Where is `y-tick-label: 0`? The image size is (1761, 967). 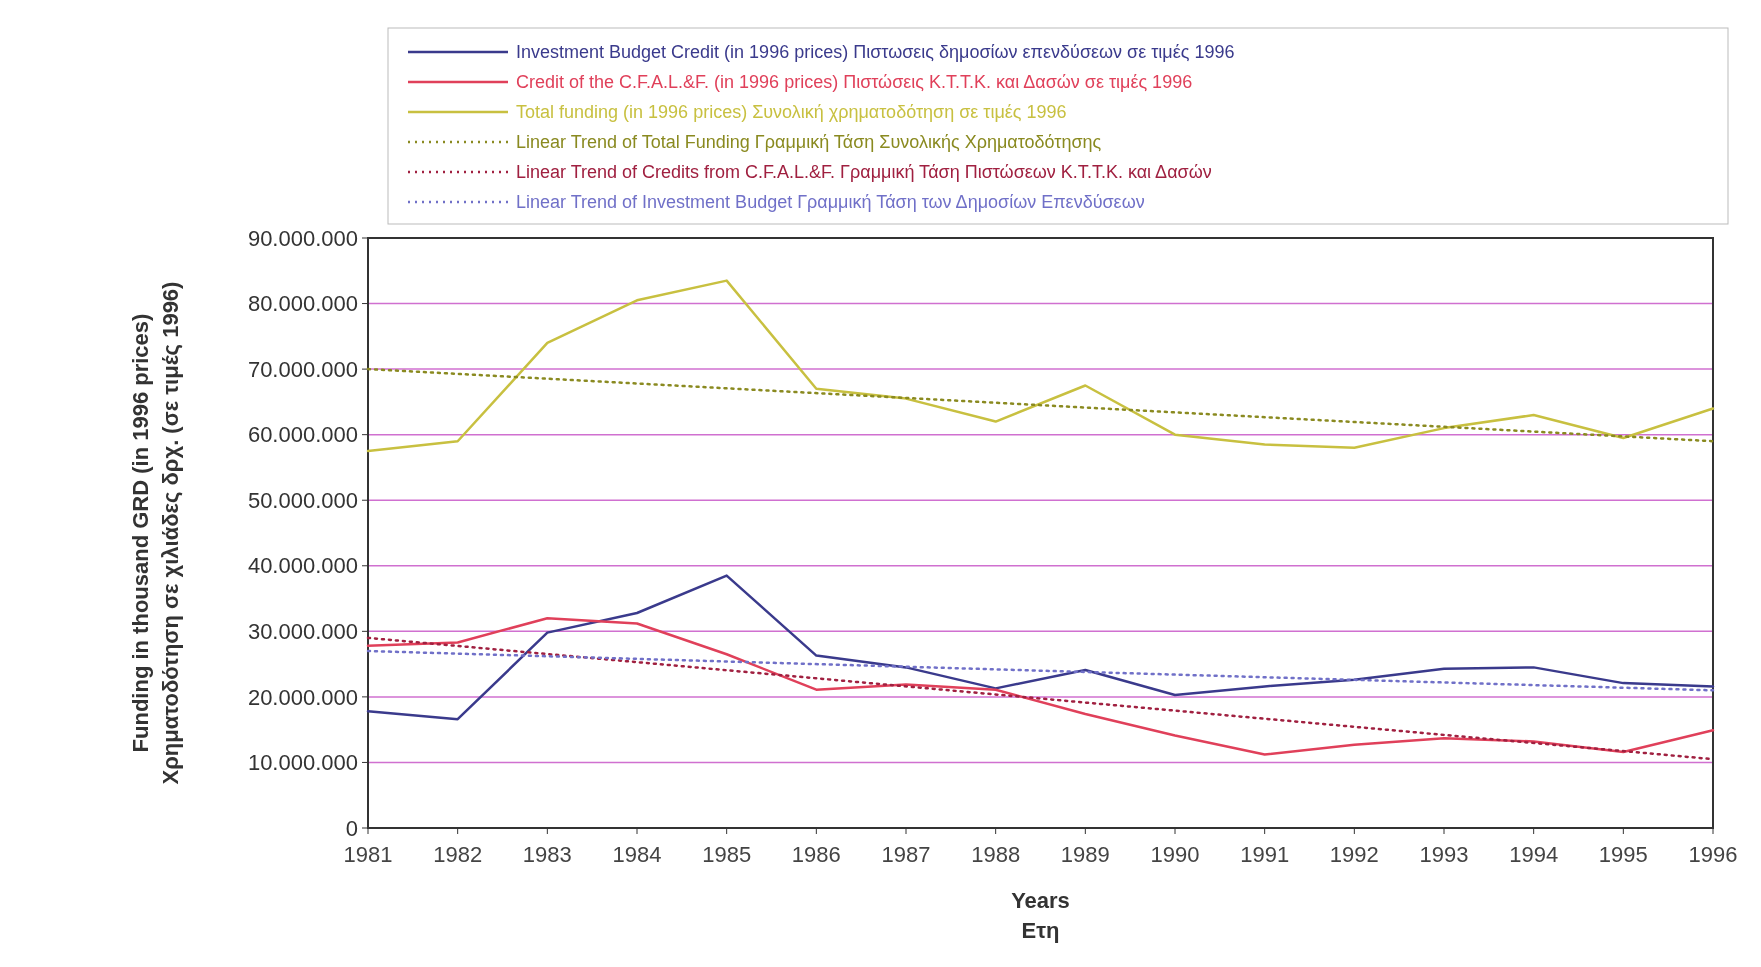 y-tick-label: 0 is located at coordinates (351, 828).